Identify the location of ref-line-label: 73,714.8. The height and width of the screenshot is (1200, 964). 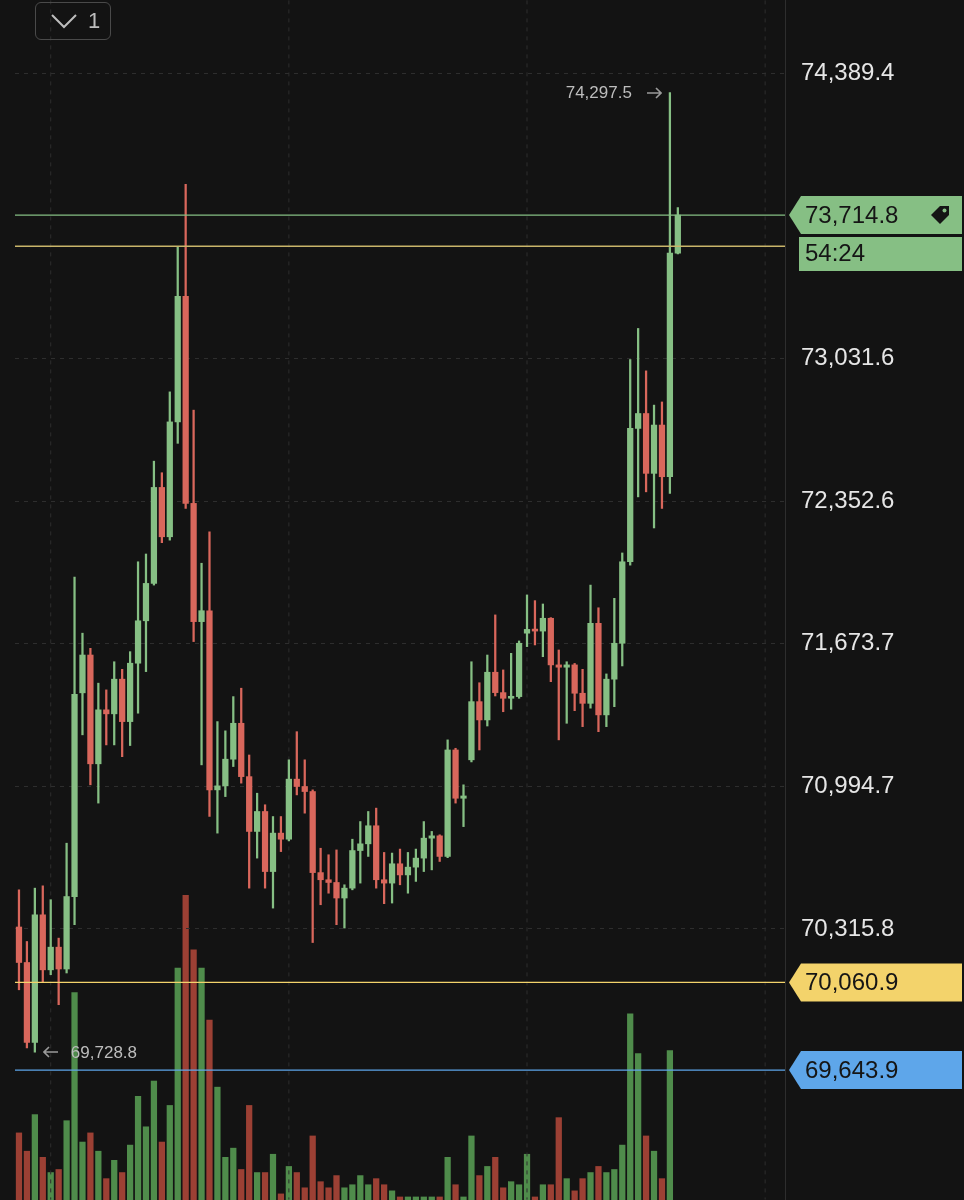
(852, 214).